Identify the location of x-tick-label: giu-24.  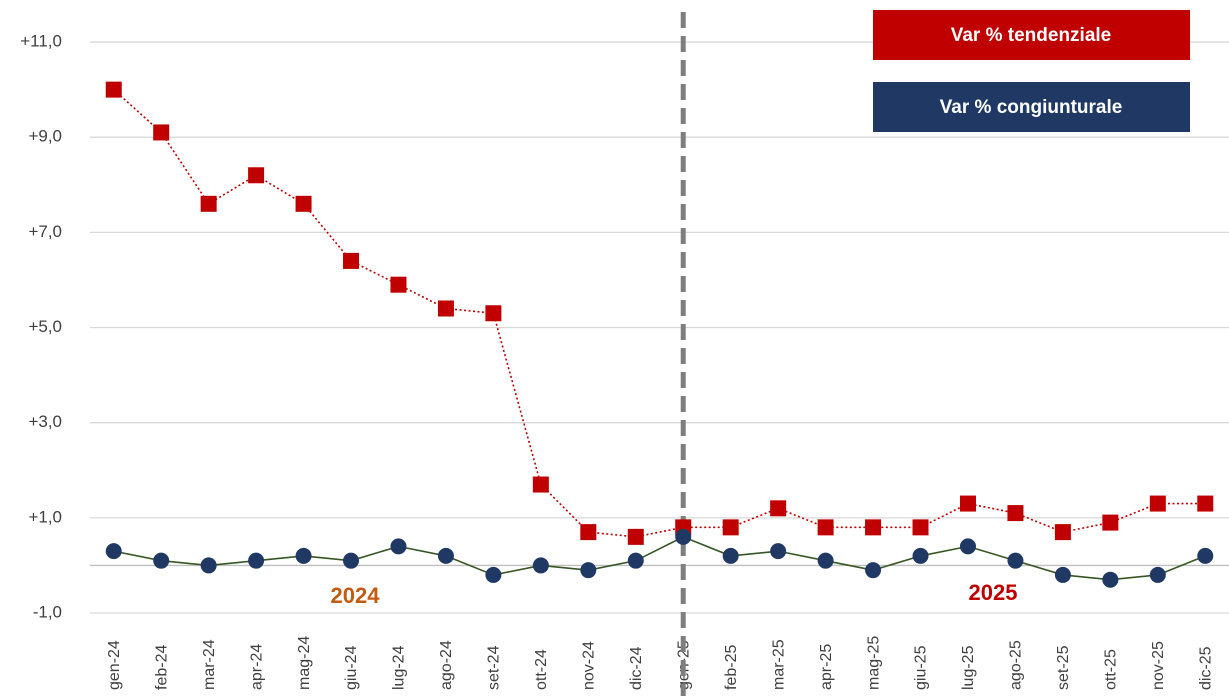
(351, 667).